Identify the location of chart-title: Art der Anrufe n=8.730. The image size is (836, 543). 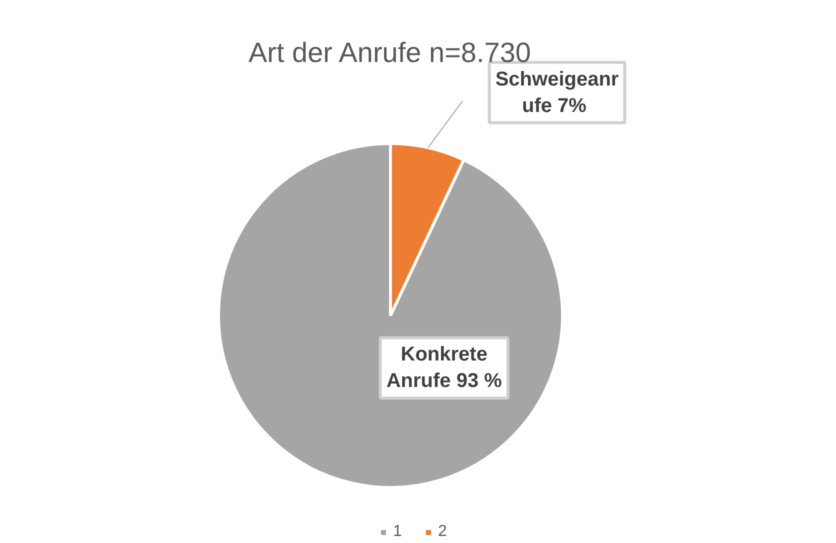
(389, 52).